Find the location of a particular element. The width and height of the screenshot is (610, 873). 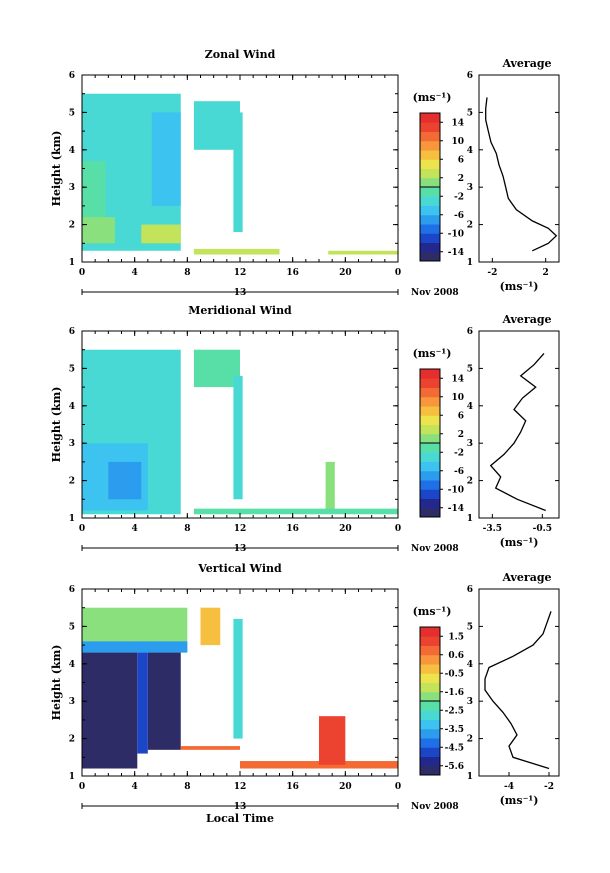

y-tick-label: 6 is located at coordinates (72, 332).